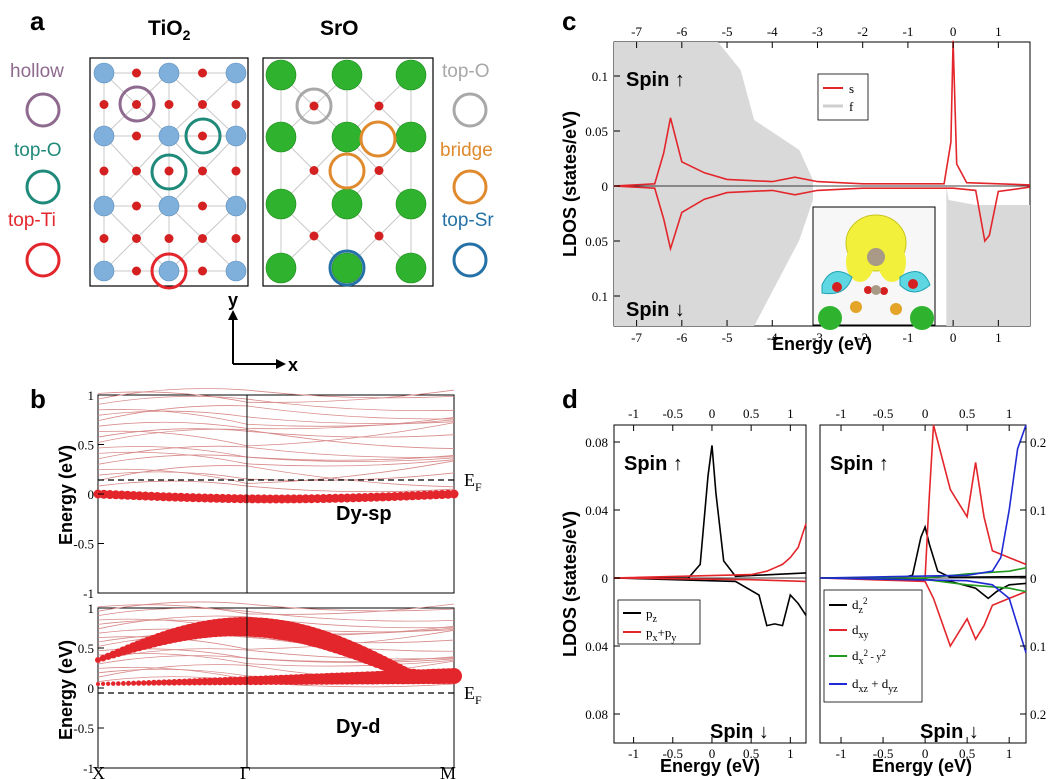 This screenshot has width=1052, height=779. I want to click on d-left-plot-area, so click(710, 584).